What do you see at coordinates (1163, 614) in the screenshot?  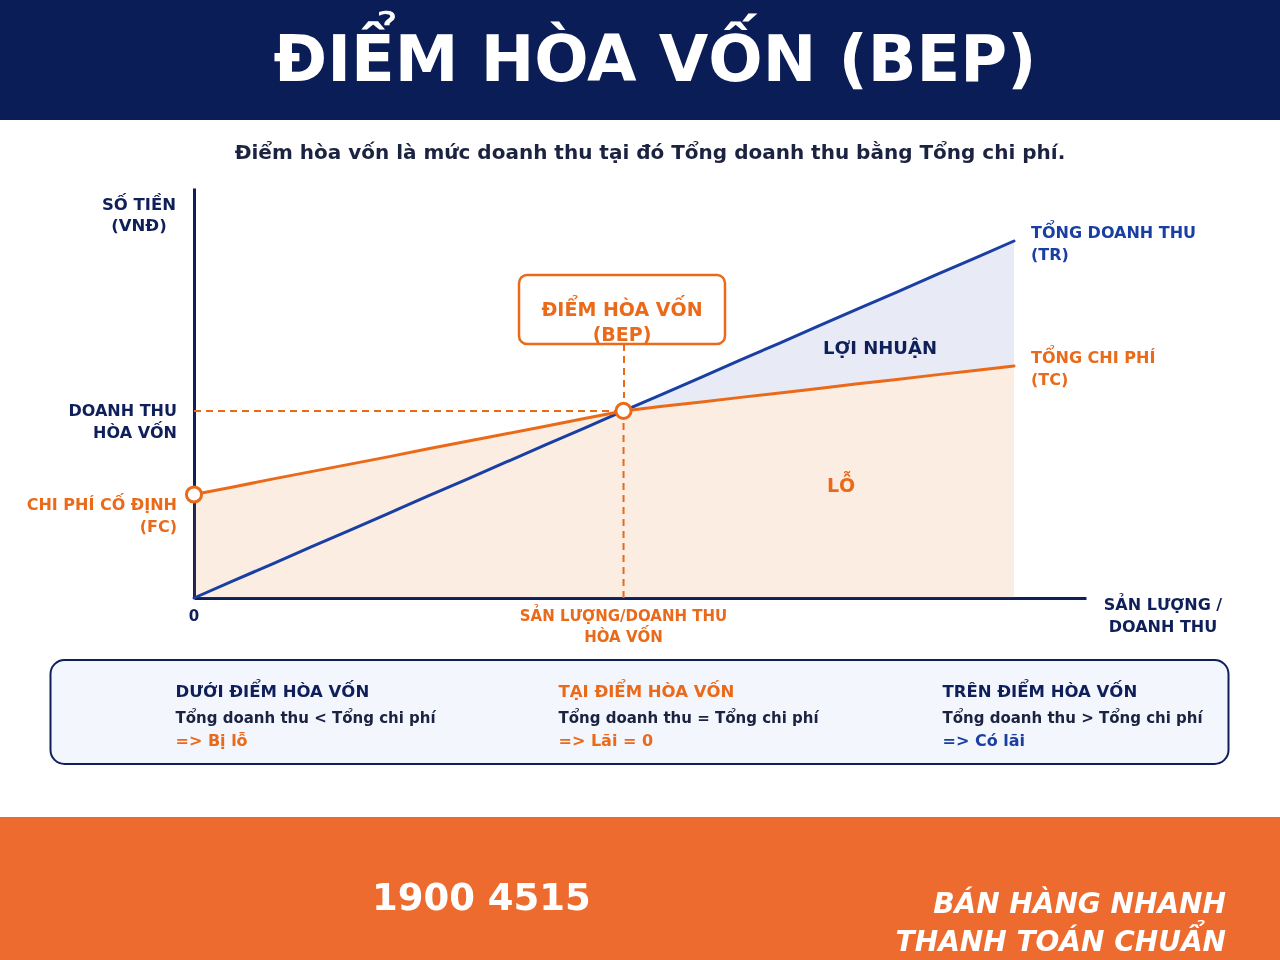 I see `x-axis-title: SẢN LƯỢNG / DOANH THU` at bounding box center [1163, 614].